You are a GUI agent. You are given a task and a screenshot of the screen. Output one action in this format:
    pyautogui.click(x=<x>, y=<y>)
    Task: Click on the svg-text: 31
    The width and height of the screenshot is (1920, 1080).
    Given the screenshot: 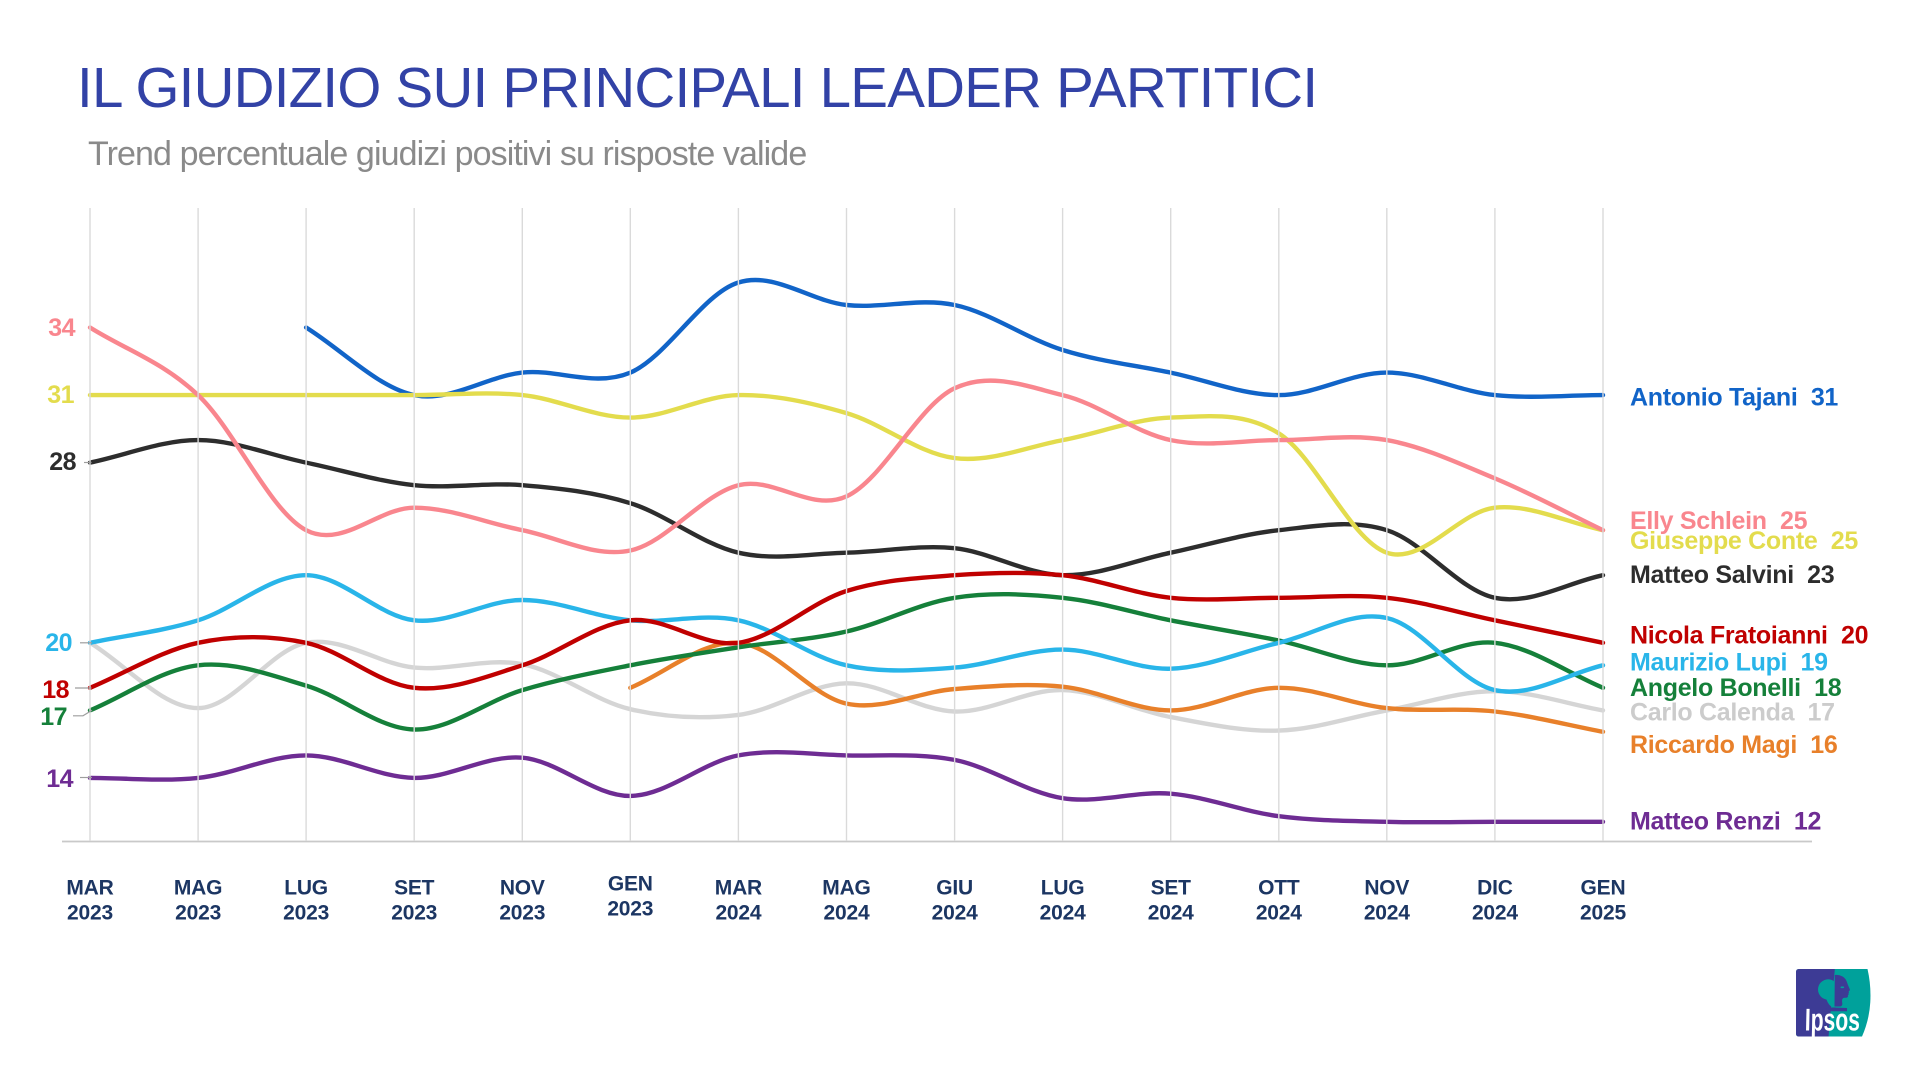 What is the action you would take?
    pyautogui.click(x=60, y=395)
    